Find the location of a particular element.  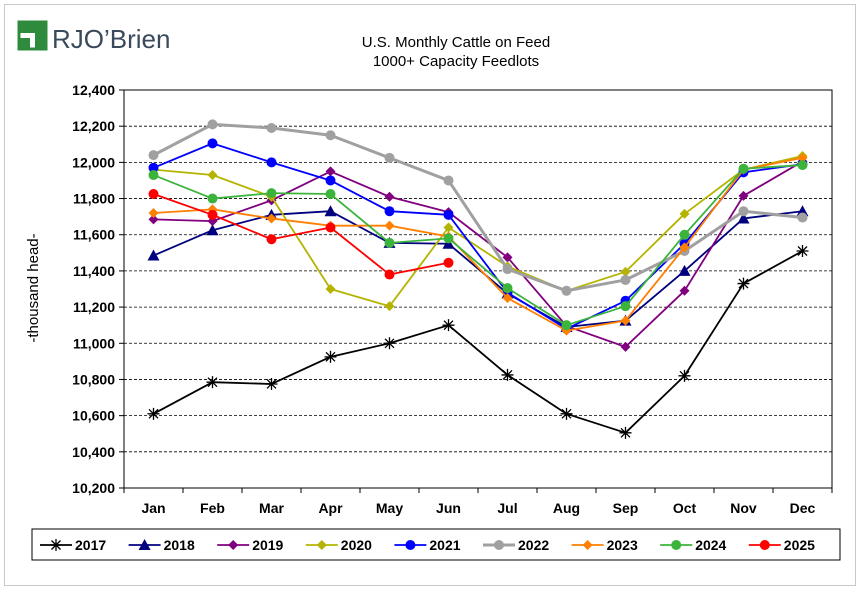

legend: 2017 2018 2019 2020 2021 2022 2023 2024 2025 is located at coordinates (427, 545).